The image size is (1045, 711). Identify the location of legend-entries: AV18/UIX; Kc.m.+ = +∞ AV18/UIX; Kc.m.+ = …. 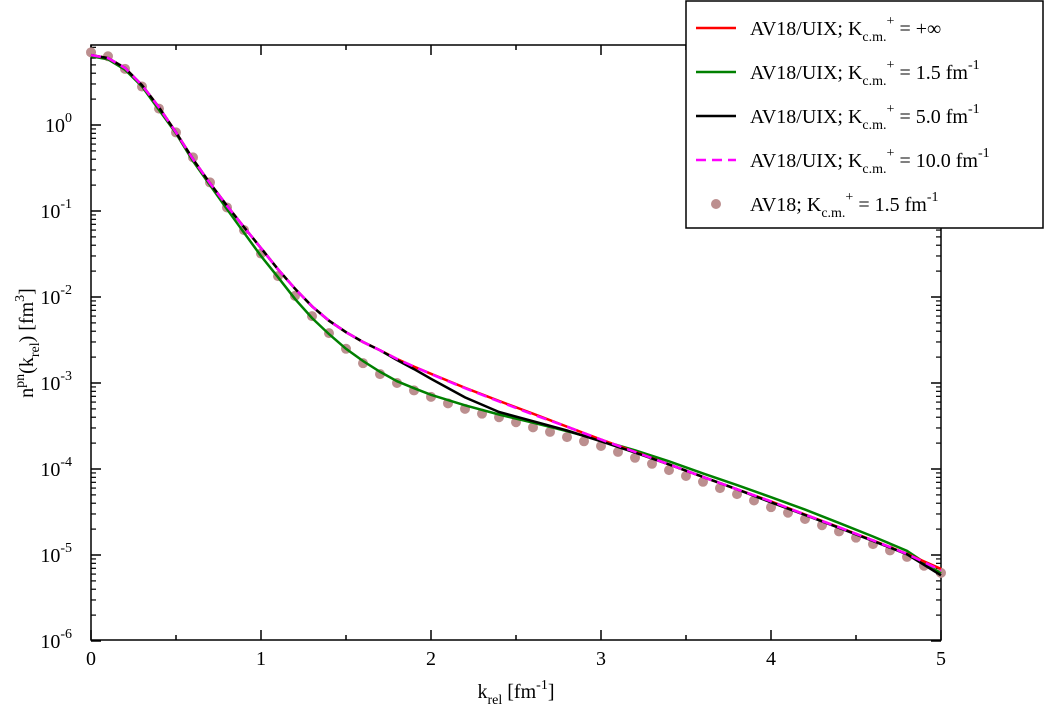
(843, 117).